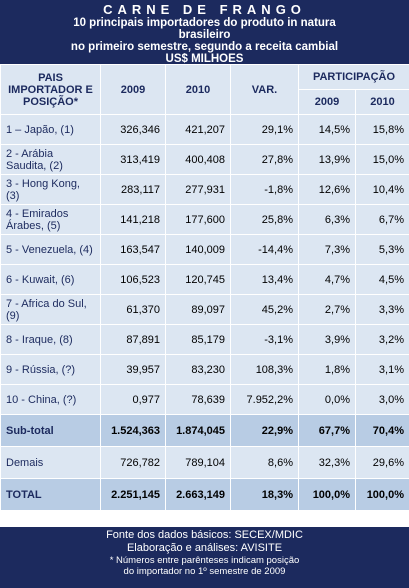 This screenshot has height=588, width=409. Describe the element at coordinates (50, 129) in the screenshot. I see `country-cell: 1 – Japão, (1)` at that location.